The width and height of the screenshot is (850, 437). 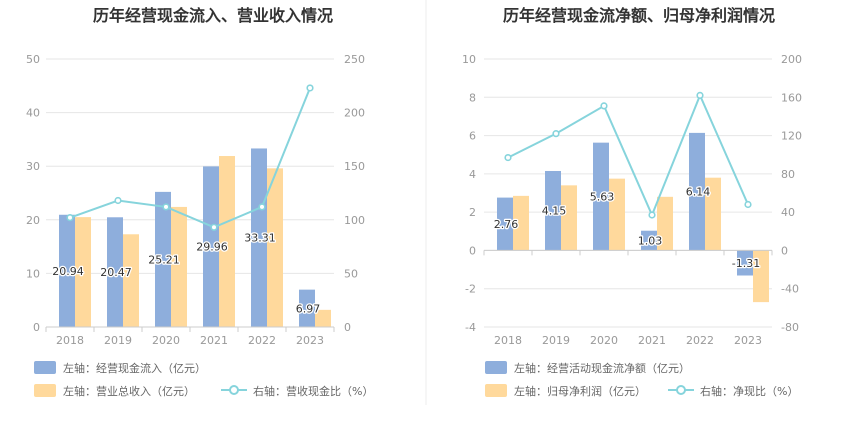 I want to click on data-labels: 2.76 4.15 5.63 1.03 6.14 -1.31, so click(x=627, y=227).